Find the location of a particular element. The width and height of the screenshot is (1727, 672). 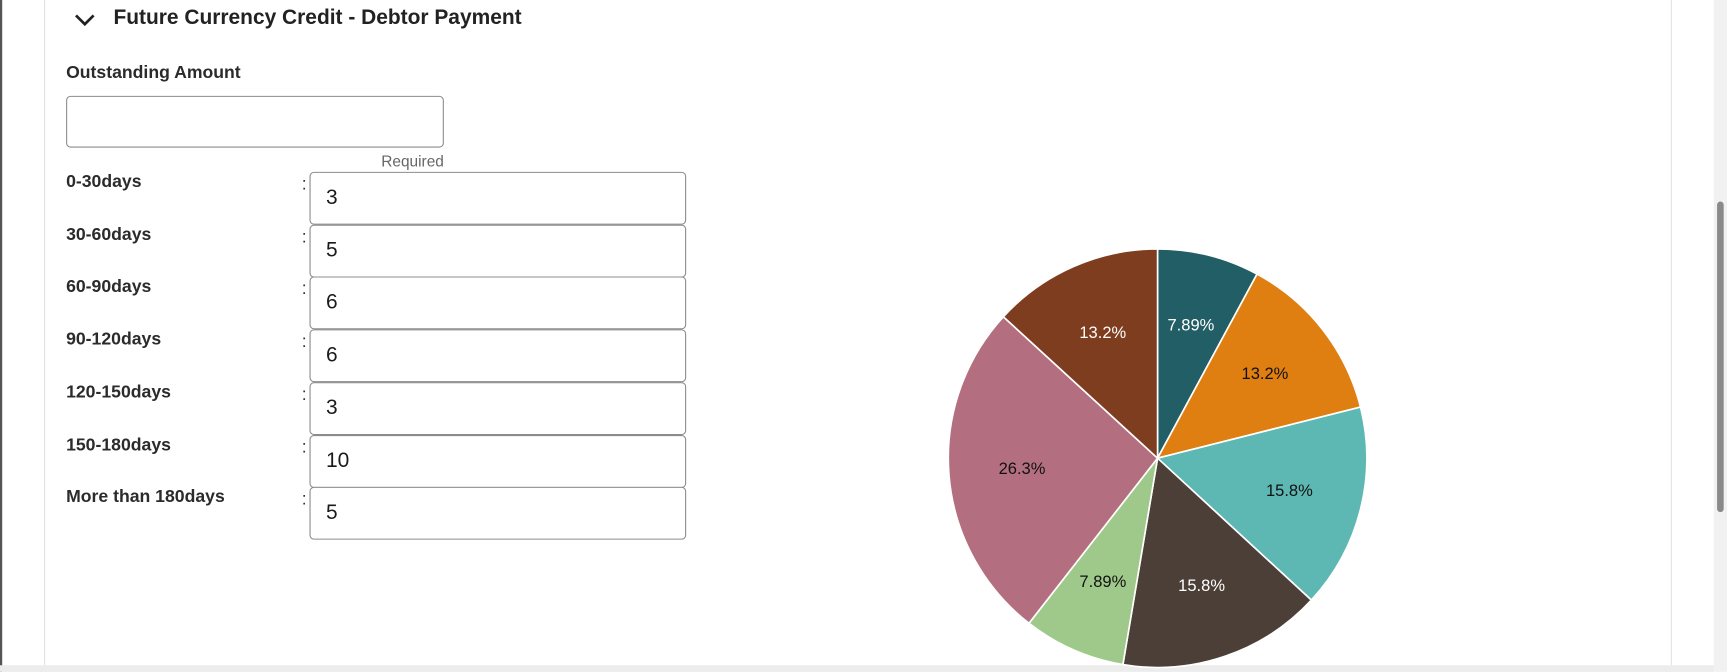

field-label: 0-30days is located at coordinates (104, 182).